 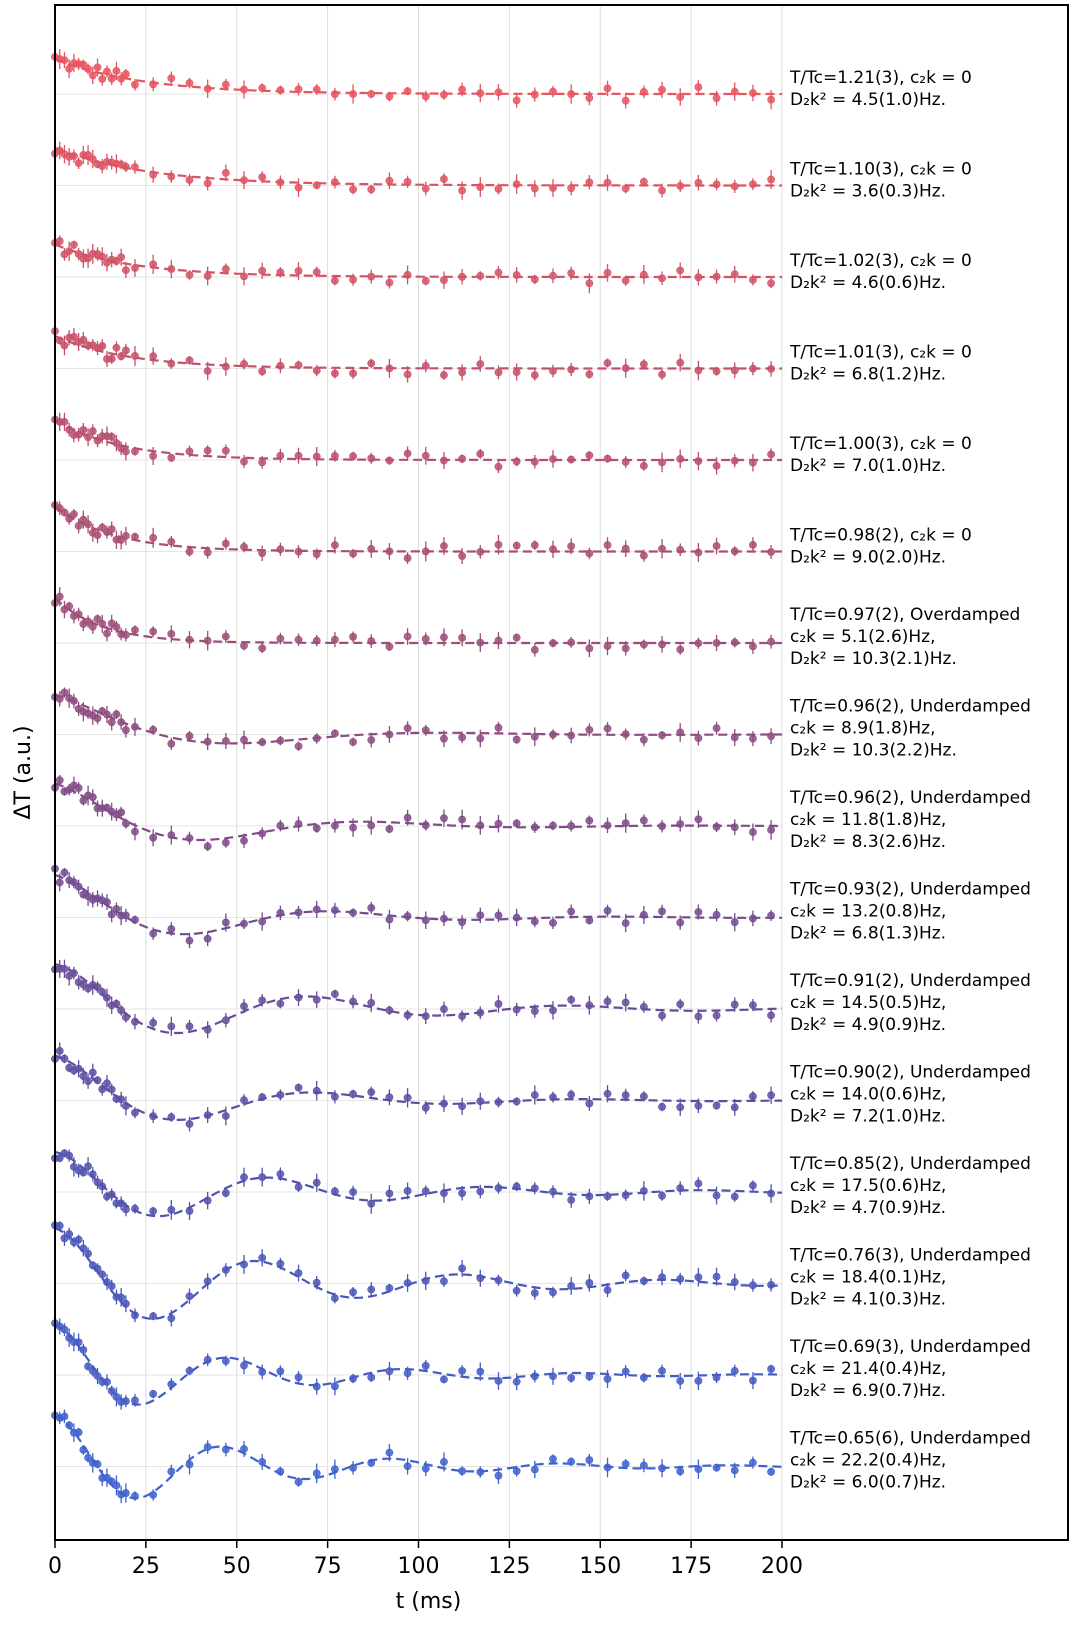 What do you see at coordinates (910, 890) in the screenshot?
I see `series-annotation-line: T/Tc=0.93(2), Underdamped` at bounding box center [910, 890].